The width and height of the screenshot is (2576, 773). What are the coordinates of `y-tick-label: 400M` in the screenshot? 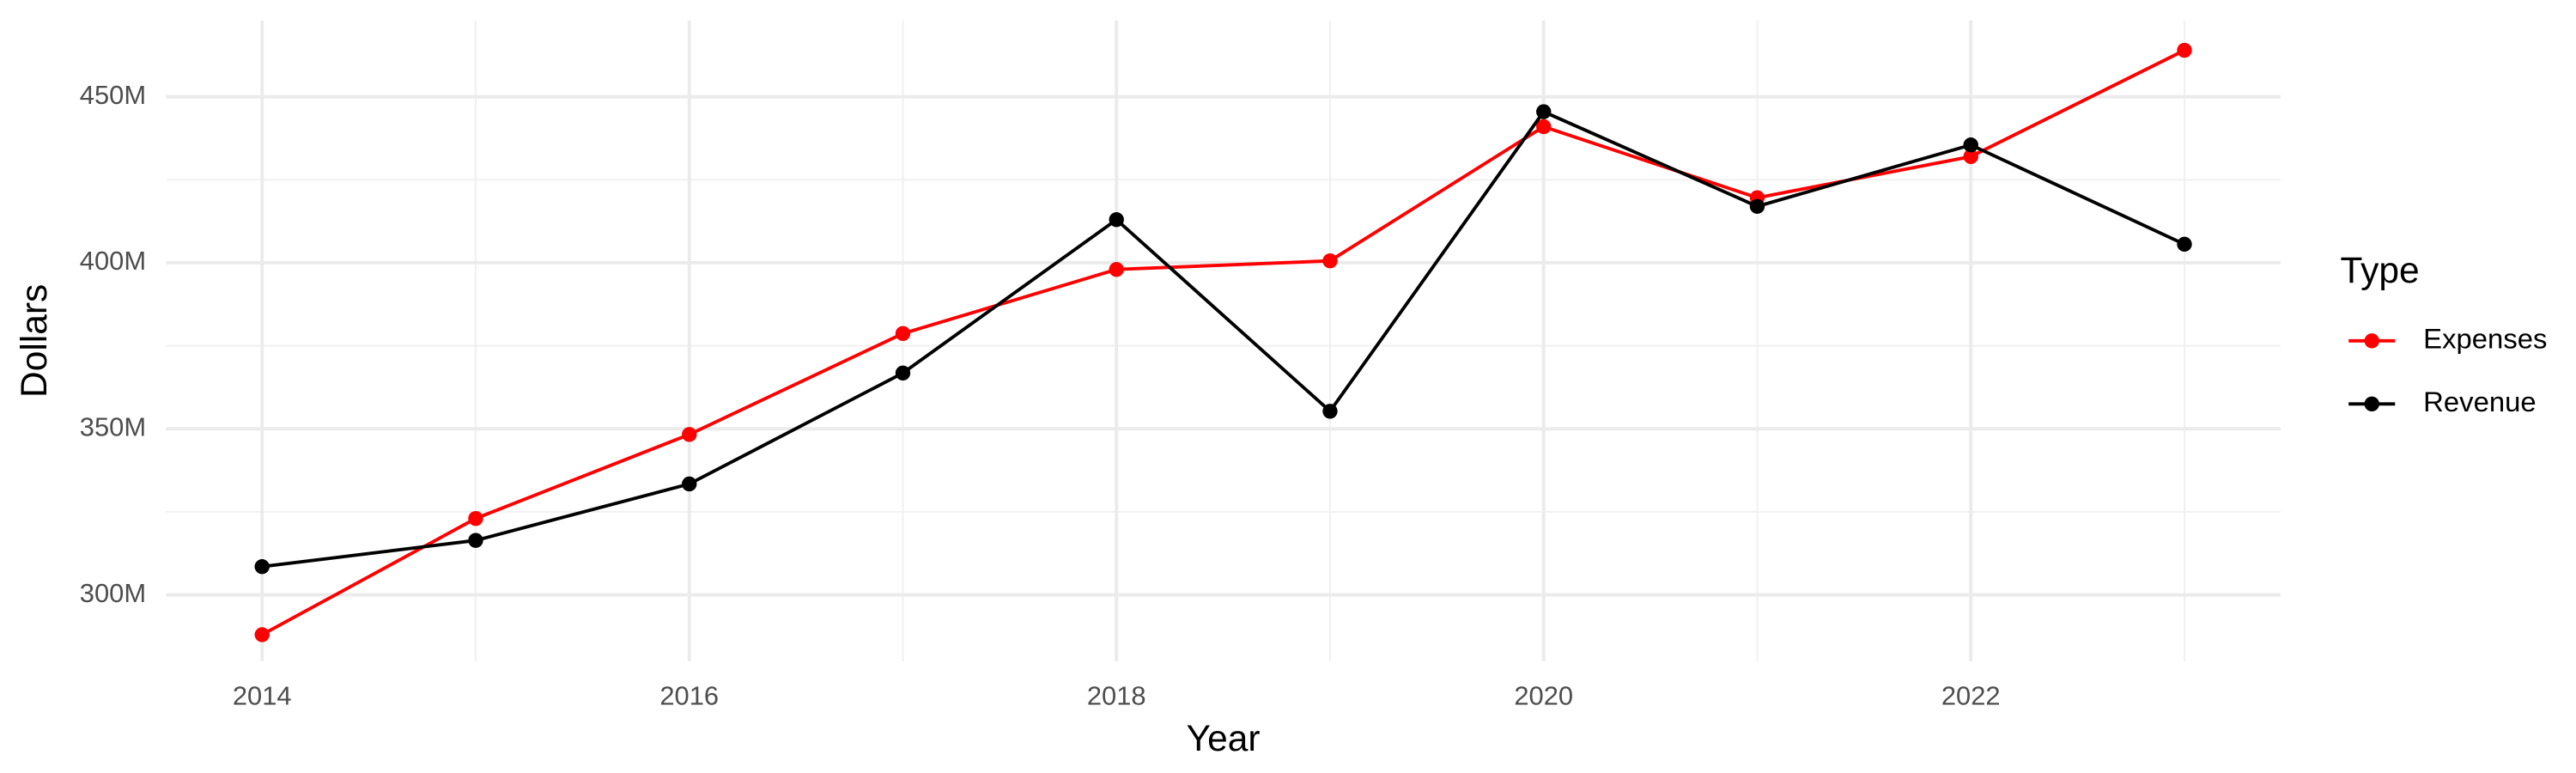 It's located at (113, 261).